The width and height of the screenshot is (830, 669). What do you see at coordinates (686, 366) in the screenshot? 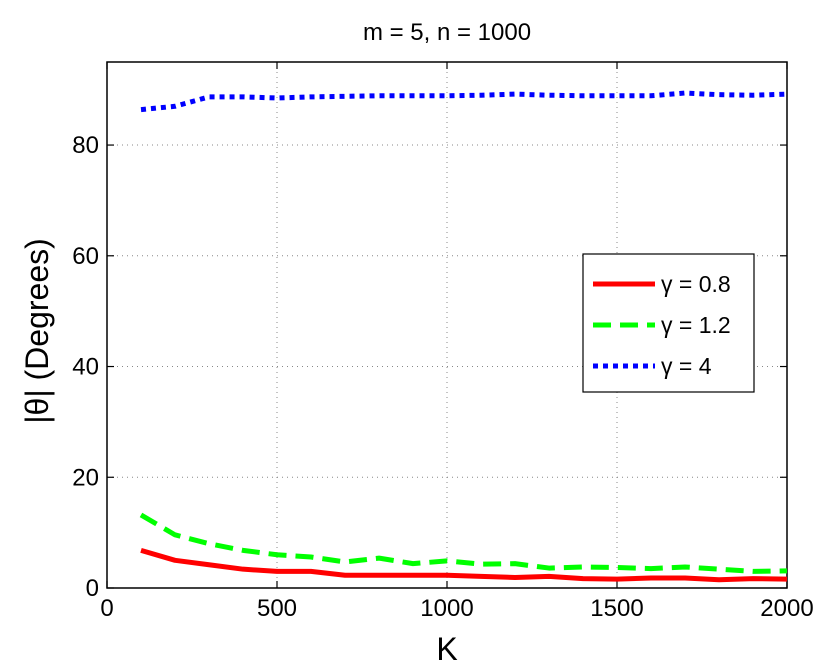
I see `legend-label: γ = 4` at bounding box center [686, 366].